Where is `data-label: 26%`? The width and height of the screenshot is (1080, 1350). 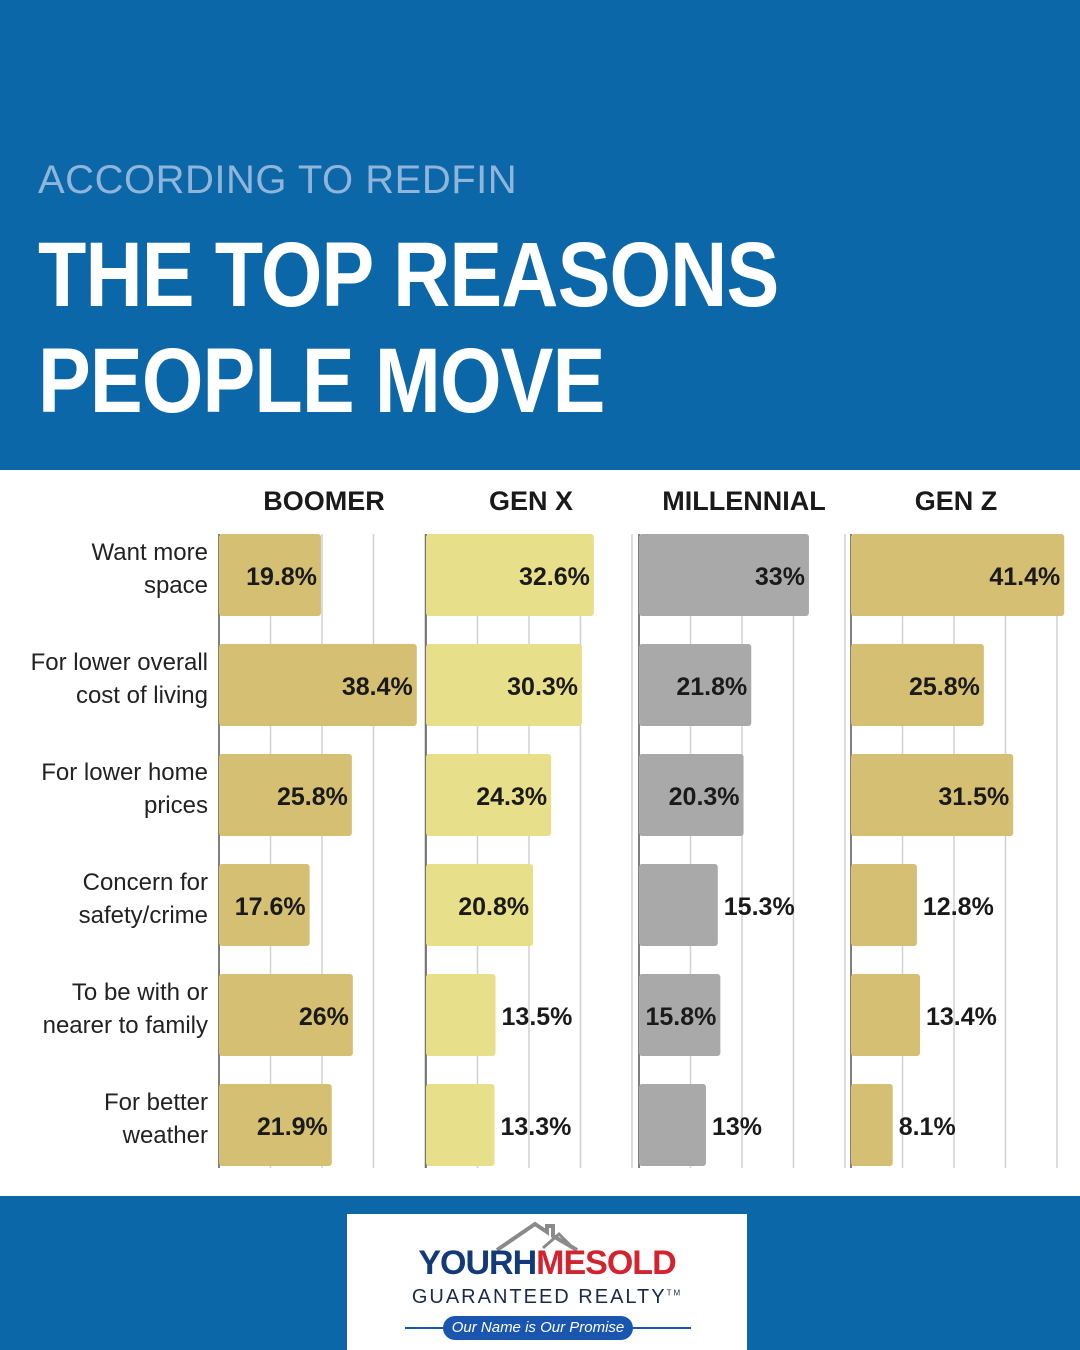 data-label: 26% is located at coordinates (324, 1017).